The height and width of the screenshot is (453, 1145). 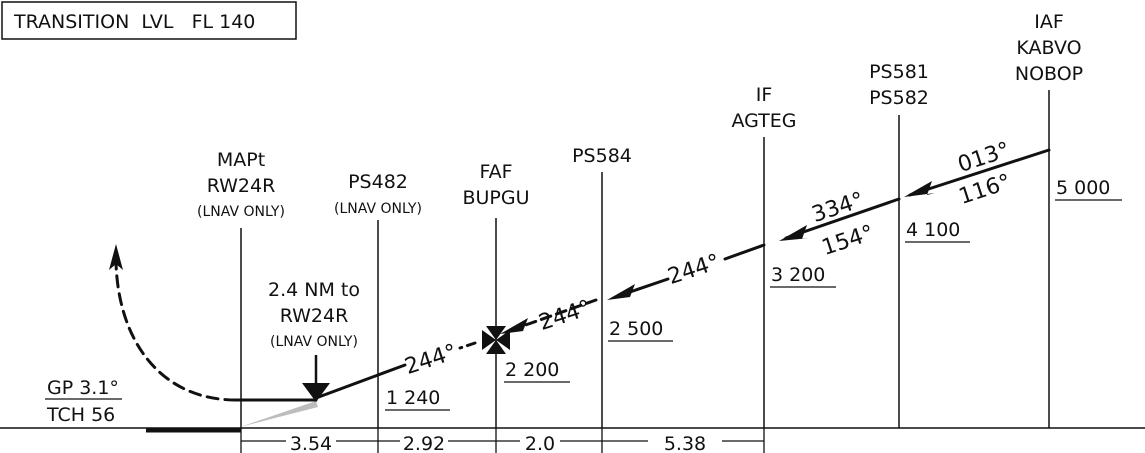 What do you see at coordinates (1049, 74) in the screenshot?
I see `iaf-label-3: NOBOP` at bounding box center [1049, 74].